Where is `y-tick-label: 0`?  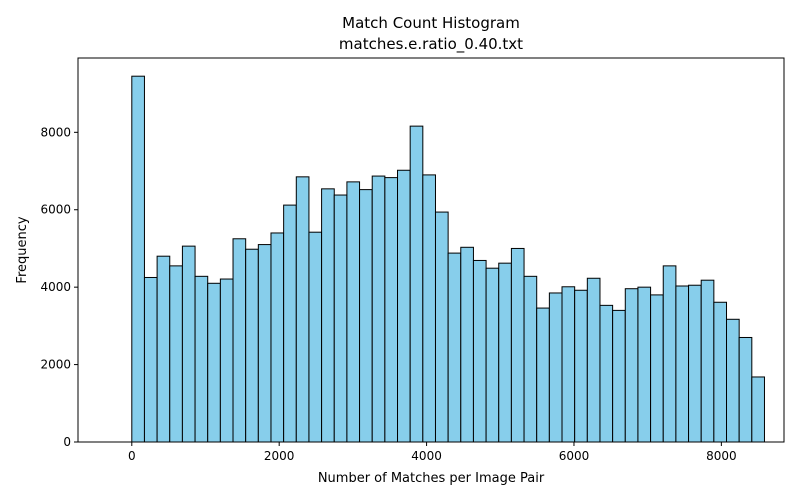
y-tick-label: 0 is located at coordinates (67, 442).